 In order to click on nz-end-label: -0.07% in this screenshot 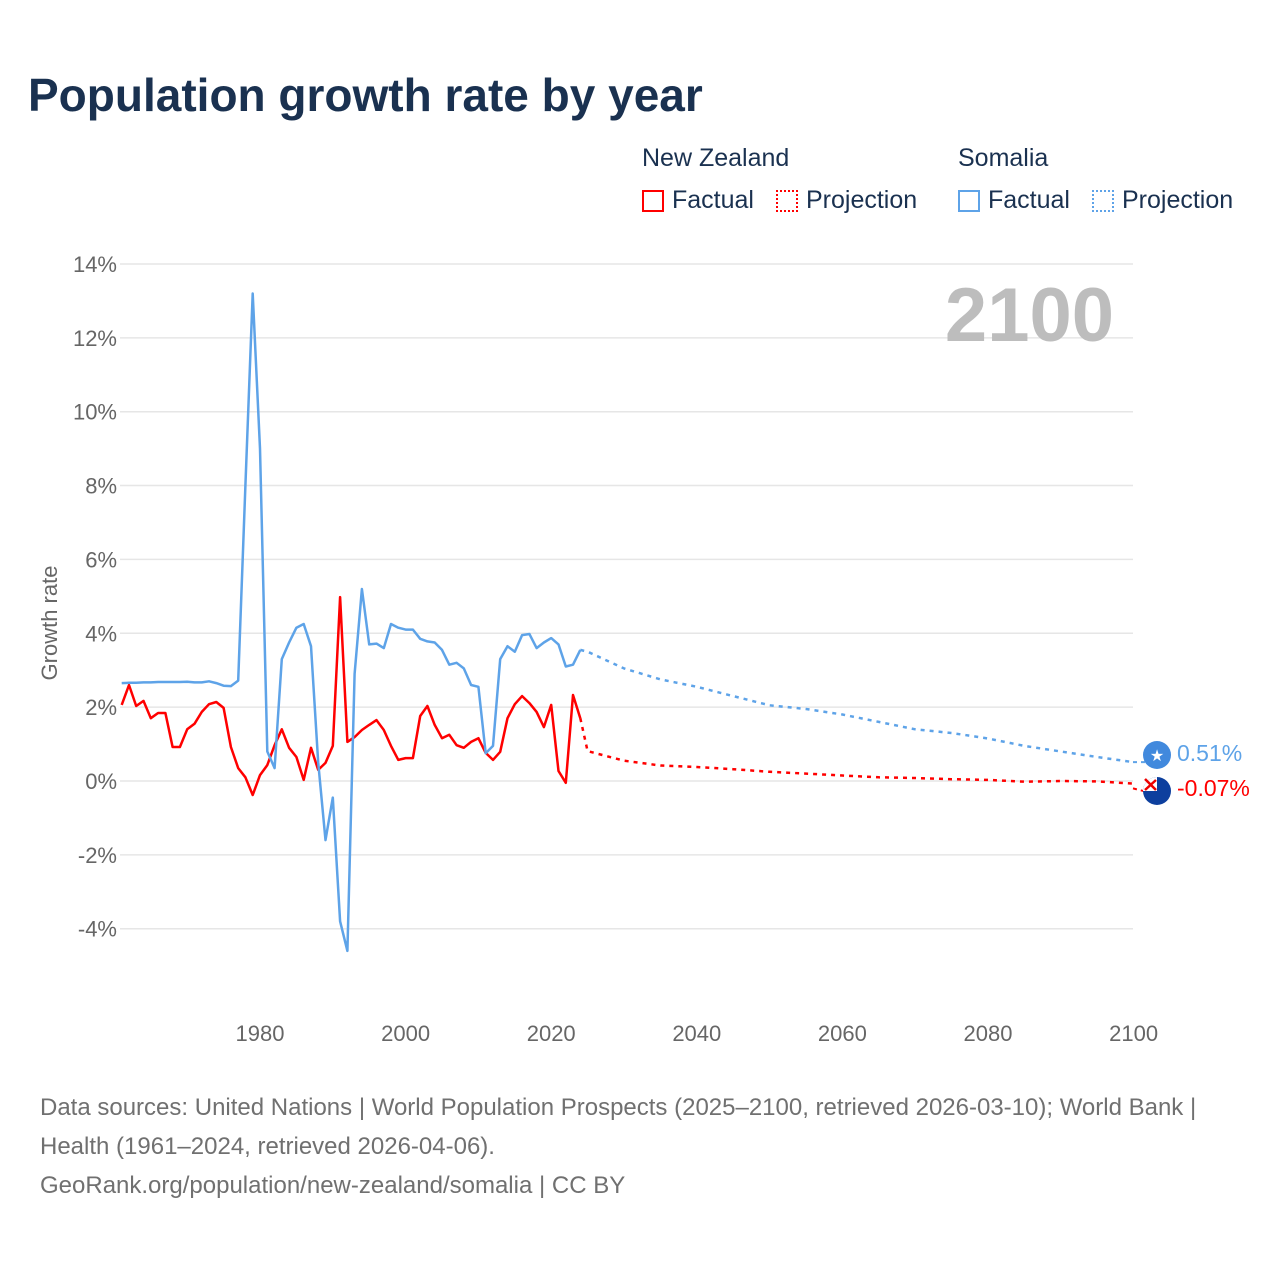, I will do `click(1213, 788)`.